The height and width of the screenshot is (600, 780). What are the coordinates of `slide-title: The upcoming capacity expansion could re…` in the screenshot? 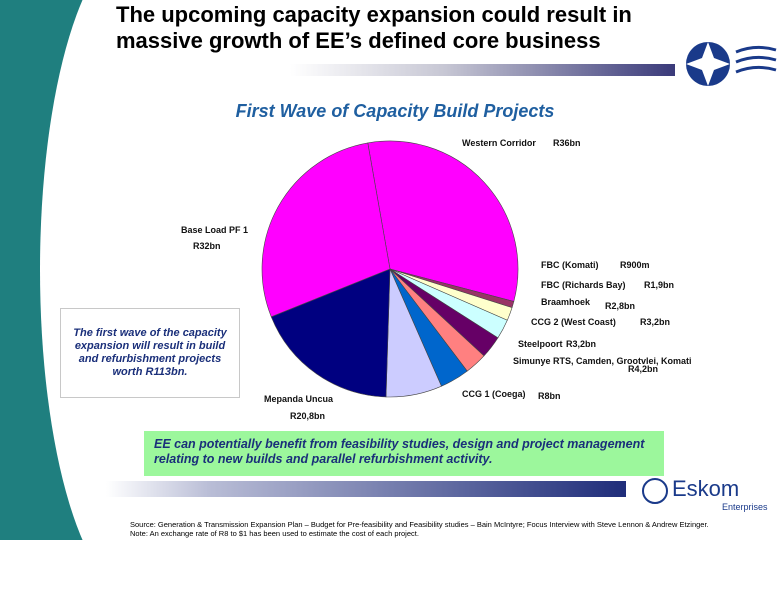 It's located at (374, 27).